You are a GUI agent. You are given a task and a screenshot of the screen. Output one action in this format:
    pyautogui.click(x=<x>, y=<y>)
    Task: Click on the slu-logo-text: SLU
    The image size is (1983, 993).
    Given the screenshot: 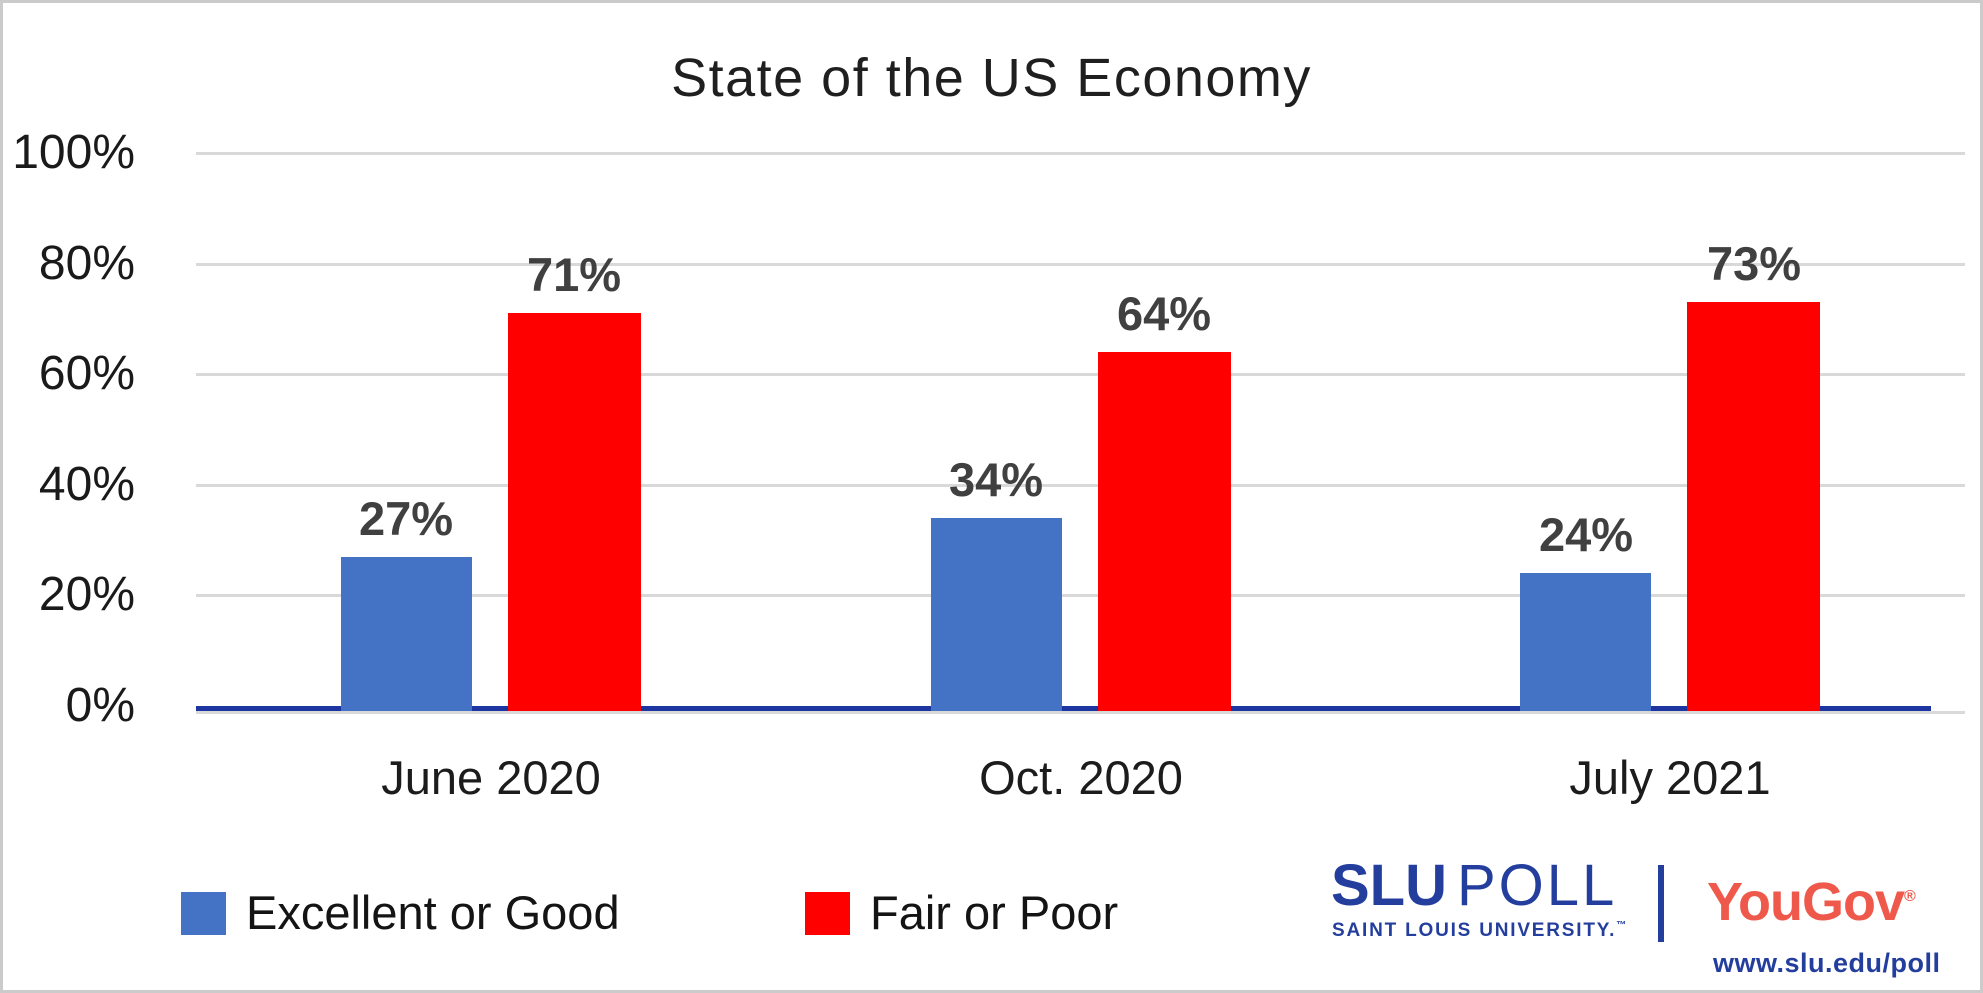 What is the action you would take?
    pyautogui.click(x=1389, y=885)
    